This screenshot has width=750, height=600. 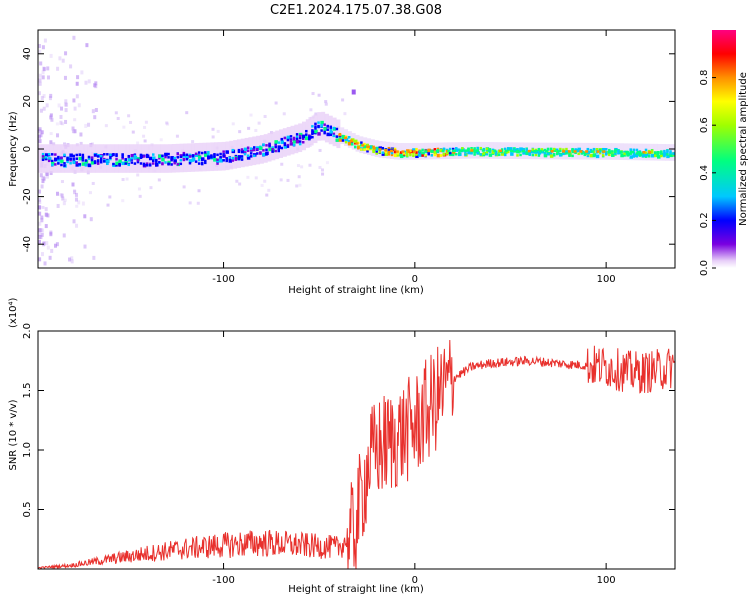 I want to click on x-tick-label: 0, so click(x=415, y=580).